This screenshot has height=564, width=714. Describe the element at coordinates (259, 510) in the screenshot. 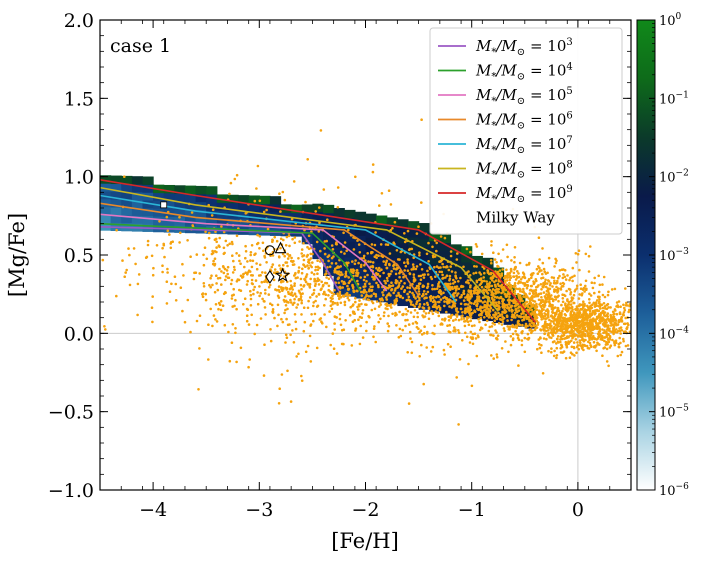

I see `x-tick-label: −3` at that location.